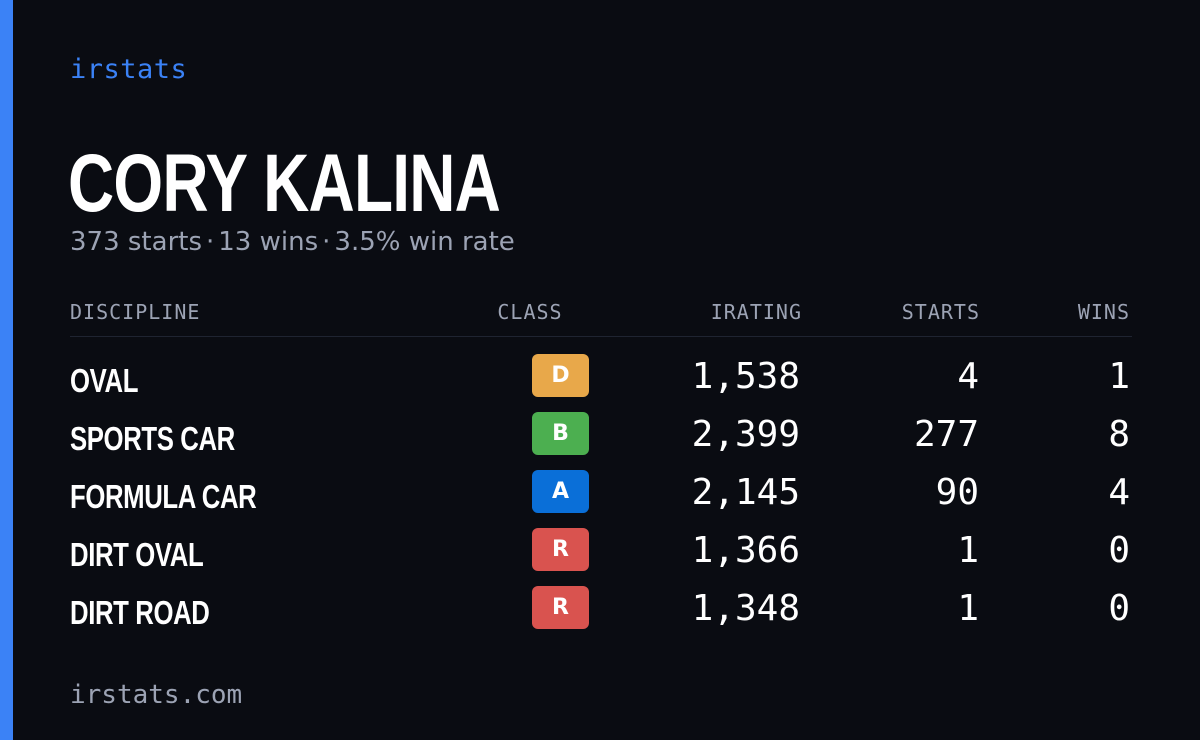 The image size is (1200, 740). What do you see at coordinates (940, 312) in the screenshot?
I see `header-starts: STARTS` at bounding box center [940, 312].